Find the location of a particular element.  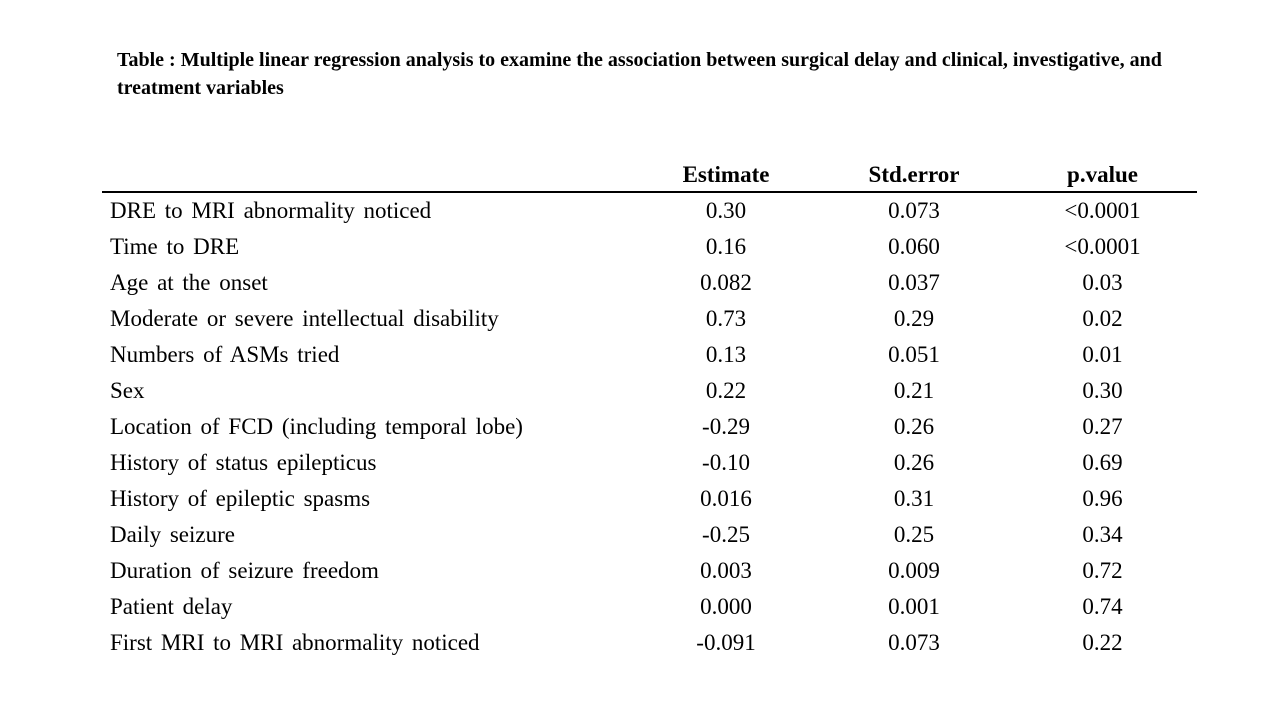

cell-p-value: 0.02 is located at coordinates (1102, 318).